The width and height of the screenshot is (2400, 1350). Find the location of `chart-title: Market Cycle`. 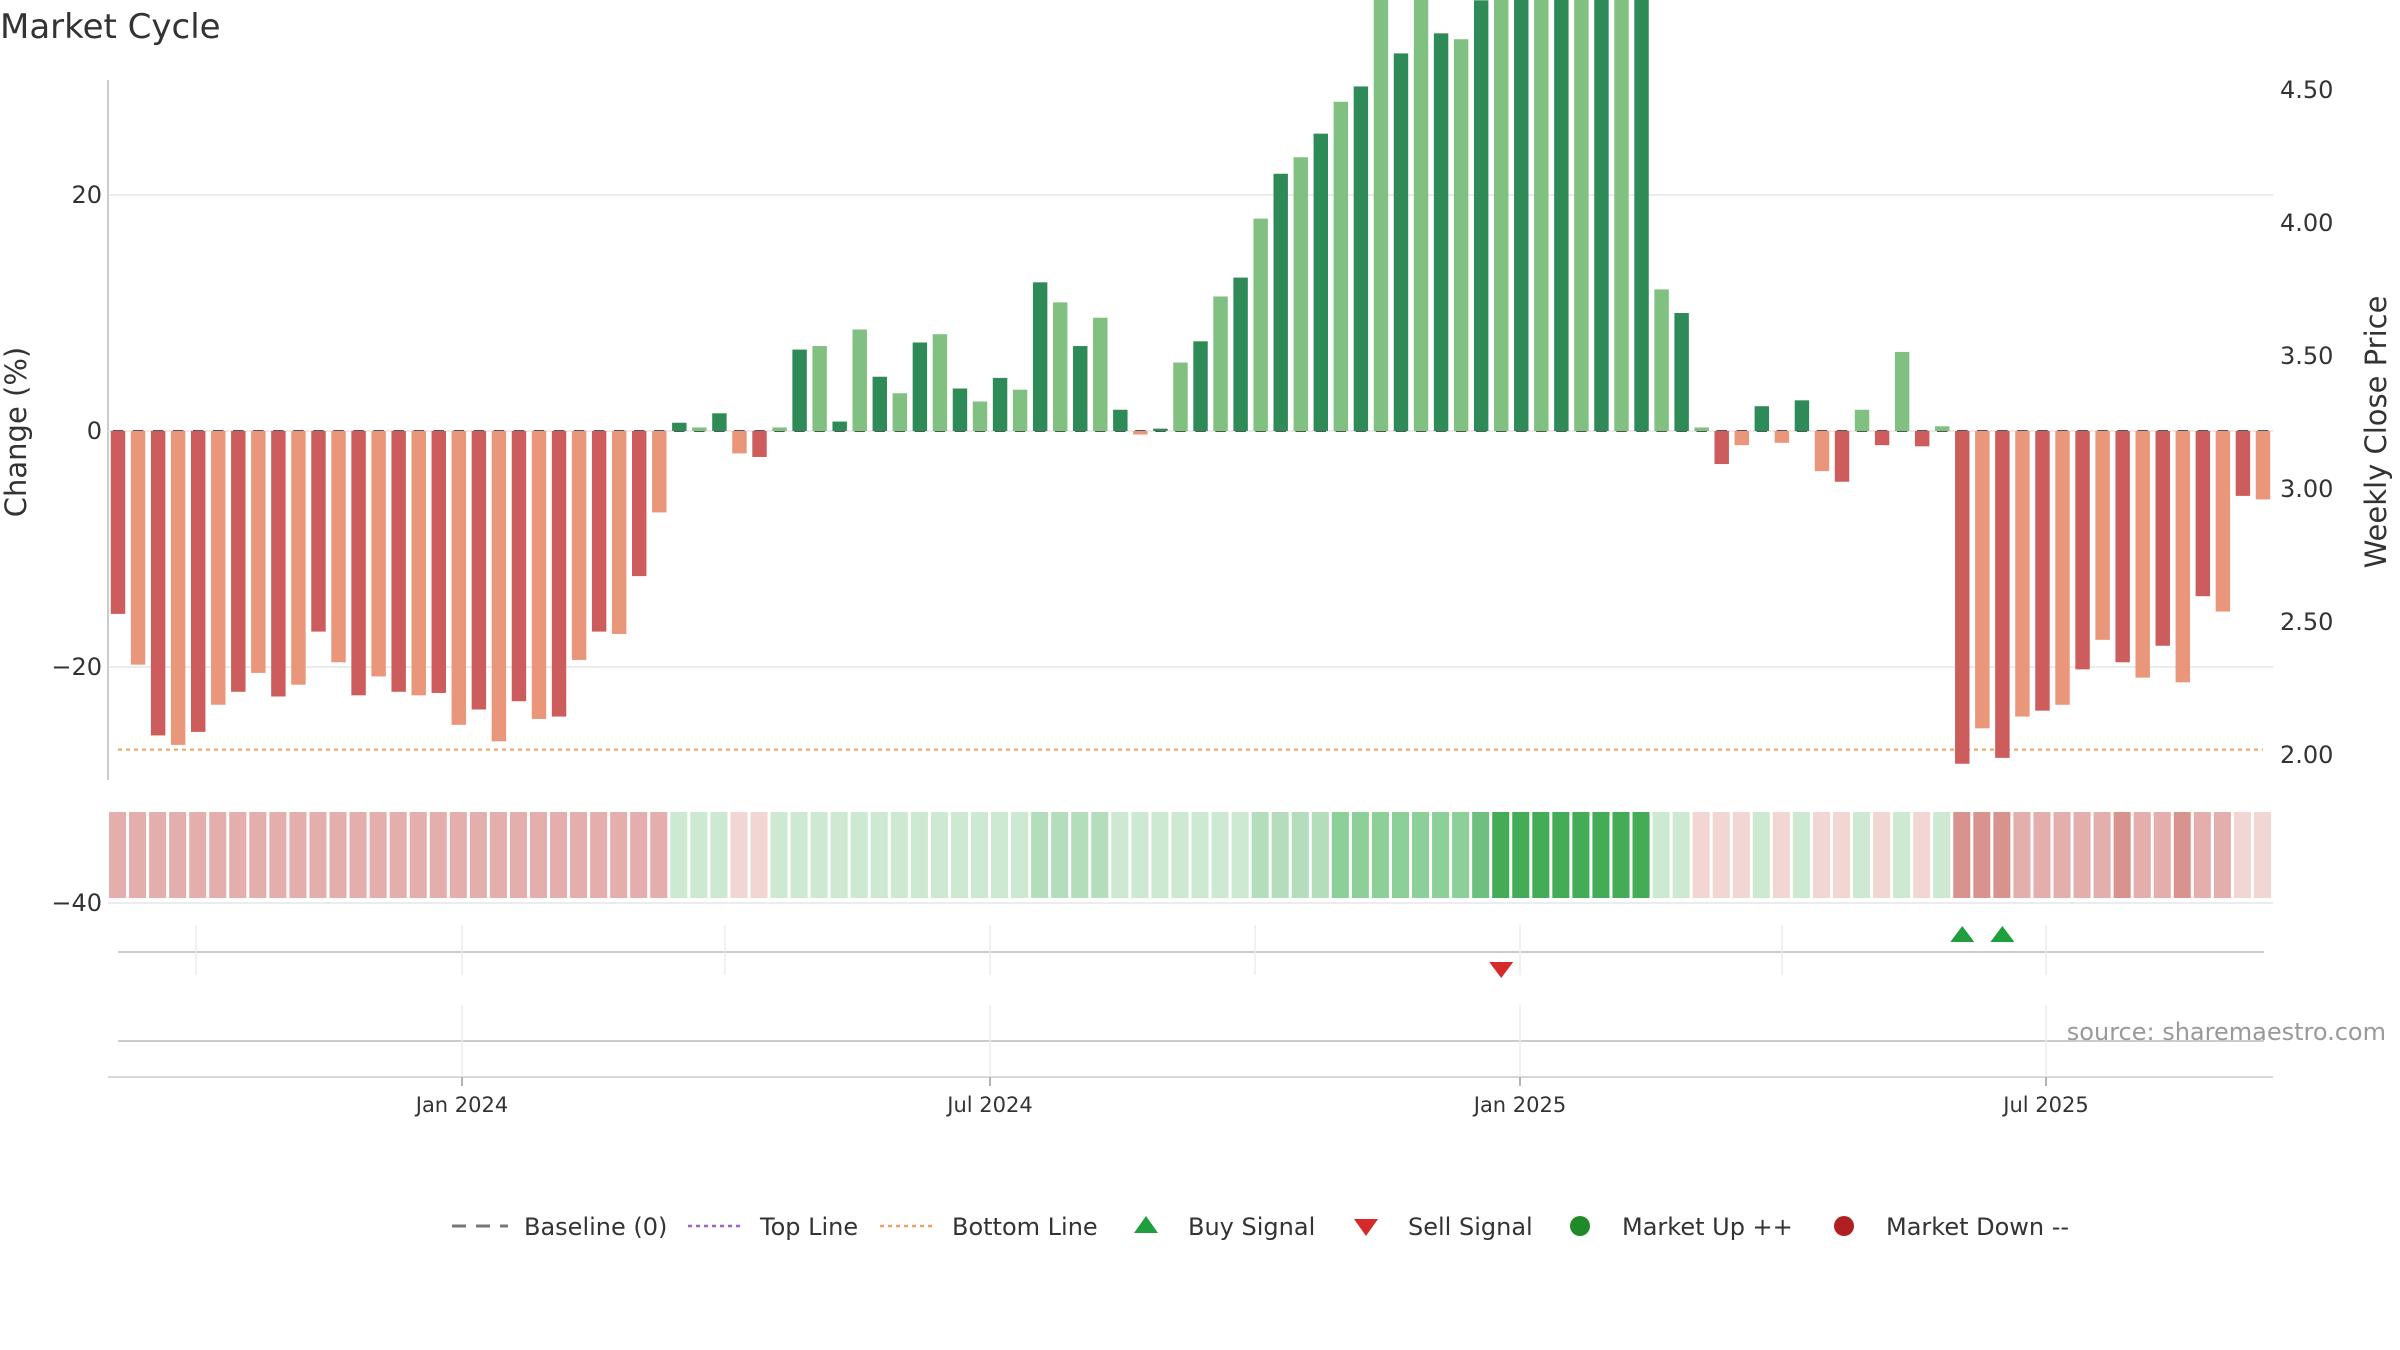

chart-title: Market Cycle is located at coordinates (110, 27).